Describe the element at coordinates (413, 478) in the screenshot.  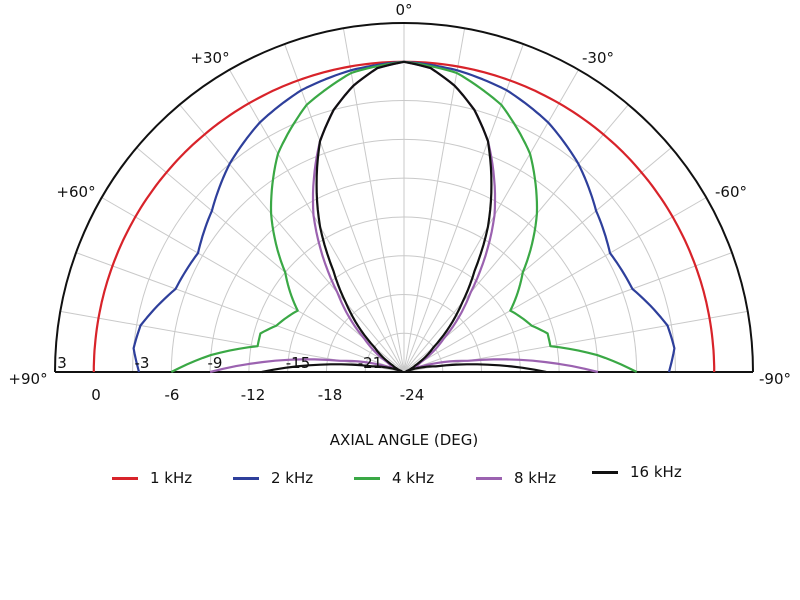
I see `legend-label: 4 kHz` at that location.